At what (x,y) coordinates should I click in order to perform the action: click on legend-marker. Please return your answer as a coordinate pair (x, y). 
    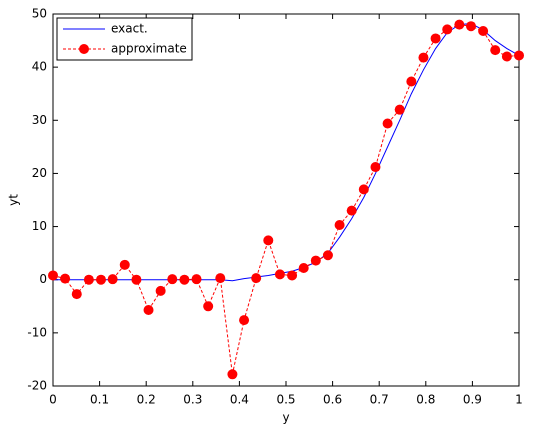
    Looking at the image, I should click on (84, 49).